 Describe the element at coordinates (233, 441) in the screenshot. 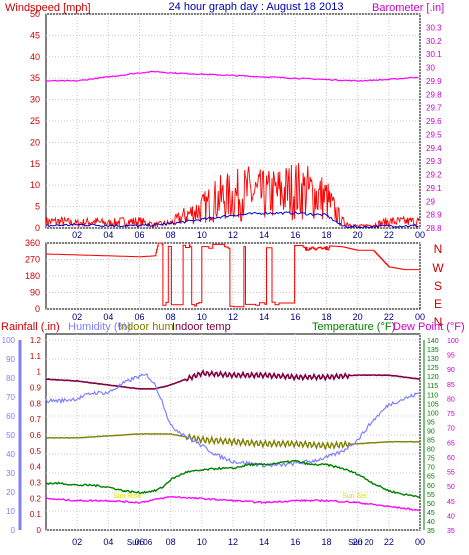

I see `indoor-hum-series-line` at that location.